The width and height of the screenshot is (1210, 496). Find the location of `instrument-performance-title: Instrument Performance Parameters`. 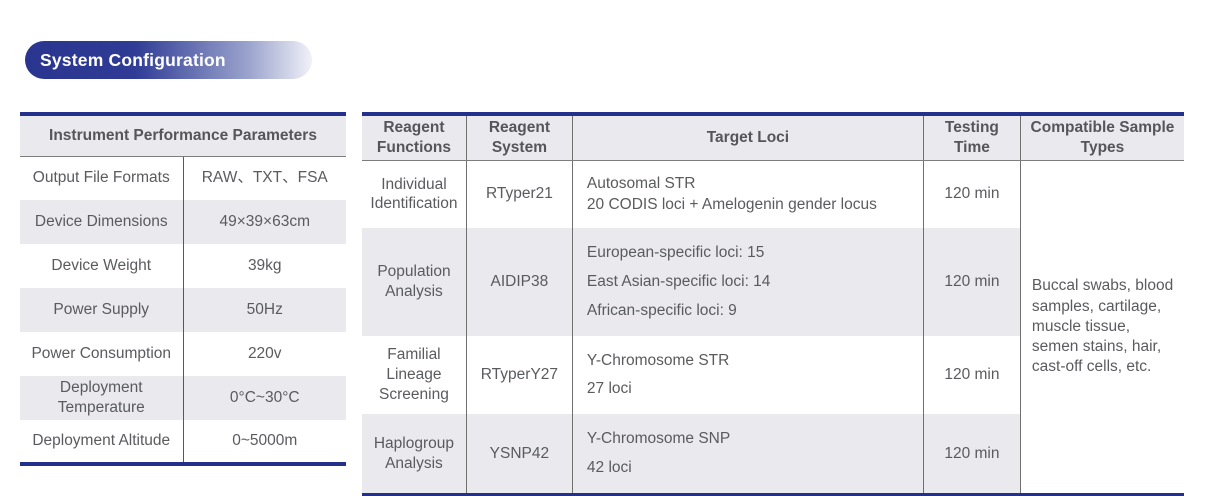

instrument-performance-title: Instrument Performance Parameters is located at coordinates (183, 135).